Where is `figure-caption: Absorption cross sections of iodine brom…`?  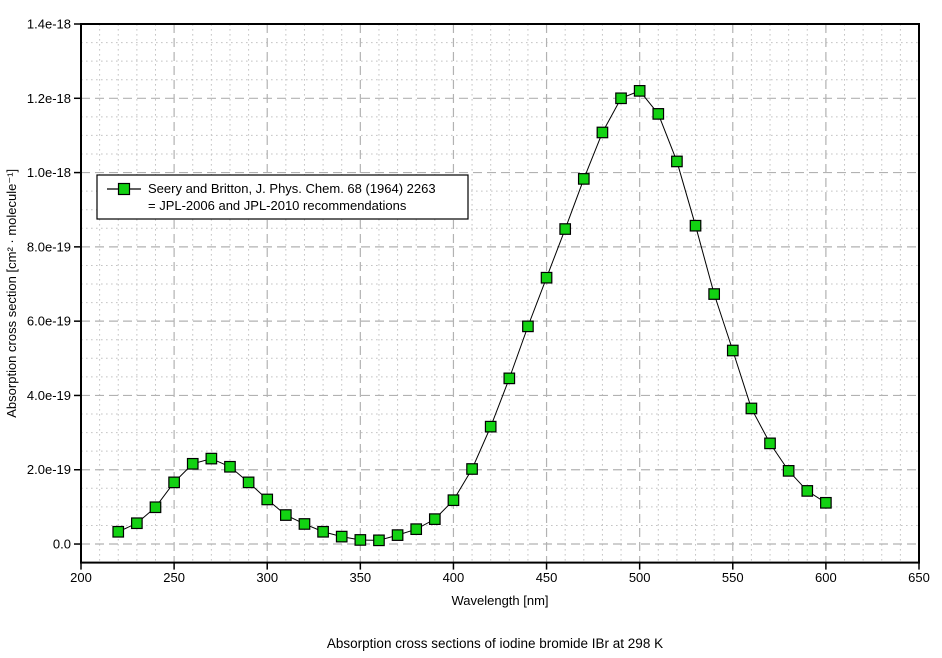
figure-caption: Absorption cross sections of iodine brom… is located at coordinates (495, 643).